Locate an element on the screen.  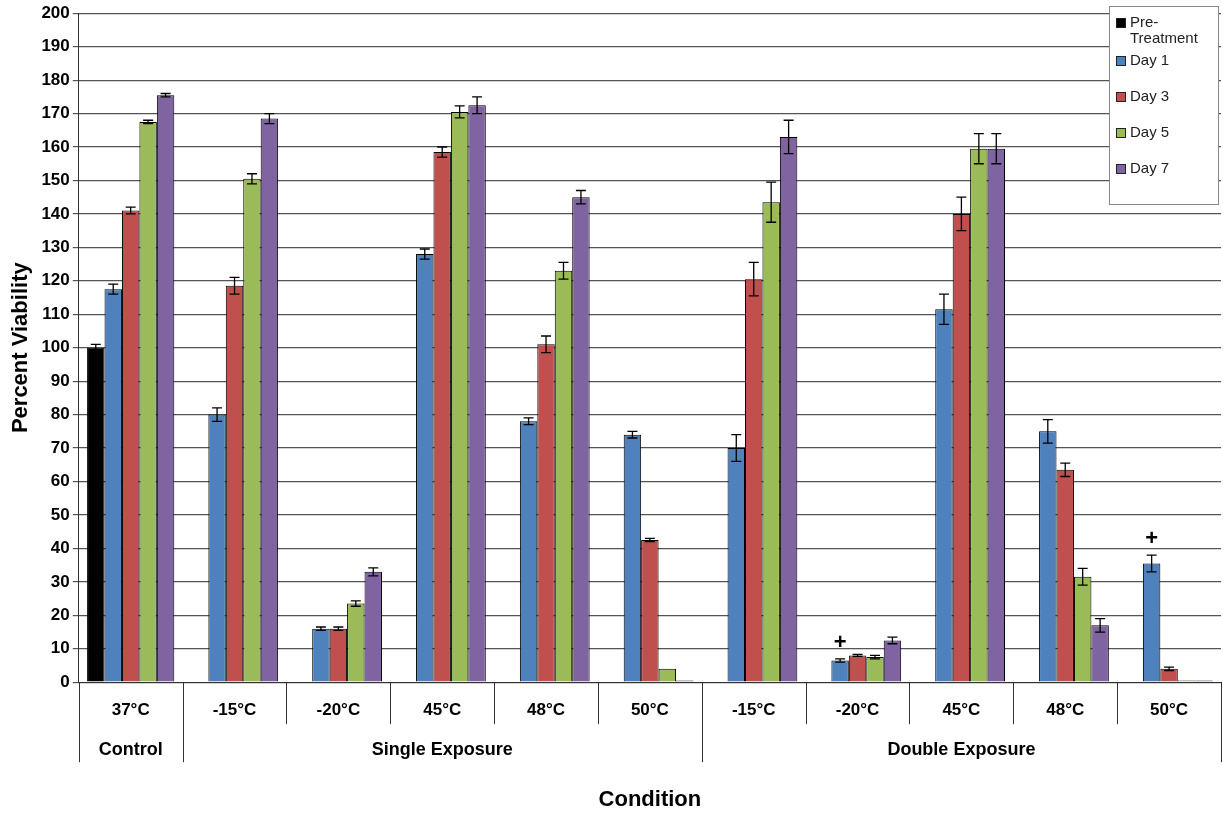
y-tick-label: 120 is located at coordinates (55, 280).